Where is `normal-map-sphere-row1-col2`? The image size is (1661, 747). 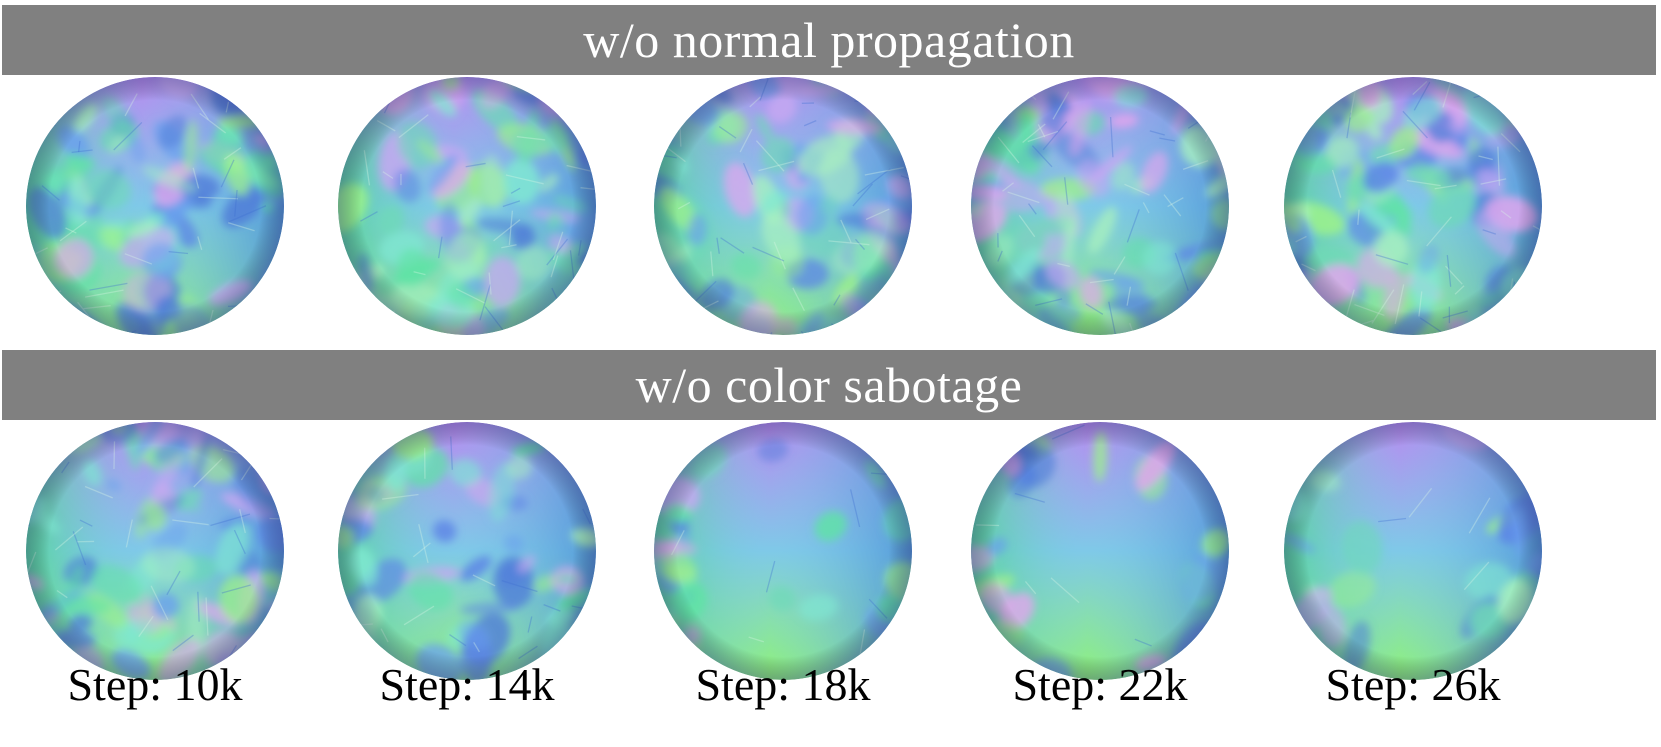 normal-map-sphere-row1-col2 is located at coordinates (467, 206).